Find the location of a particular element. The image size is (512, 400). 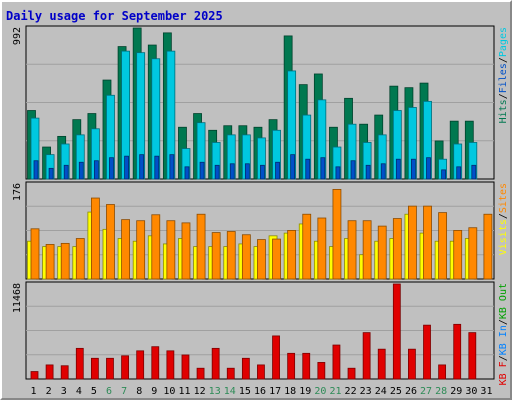

x-tick-label: 3 is located at coordinates (64, 391).